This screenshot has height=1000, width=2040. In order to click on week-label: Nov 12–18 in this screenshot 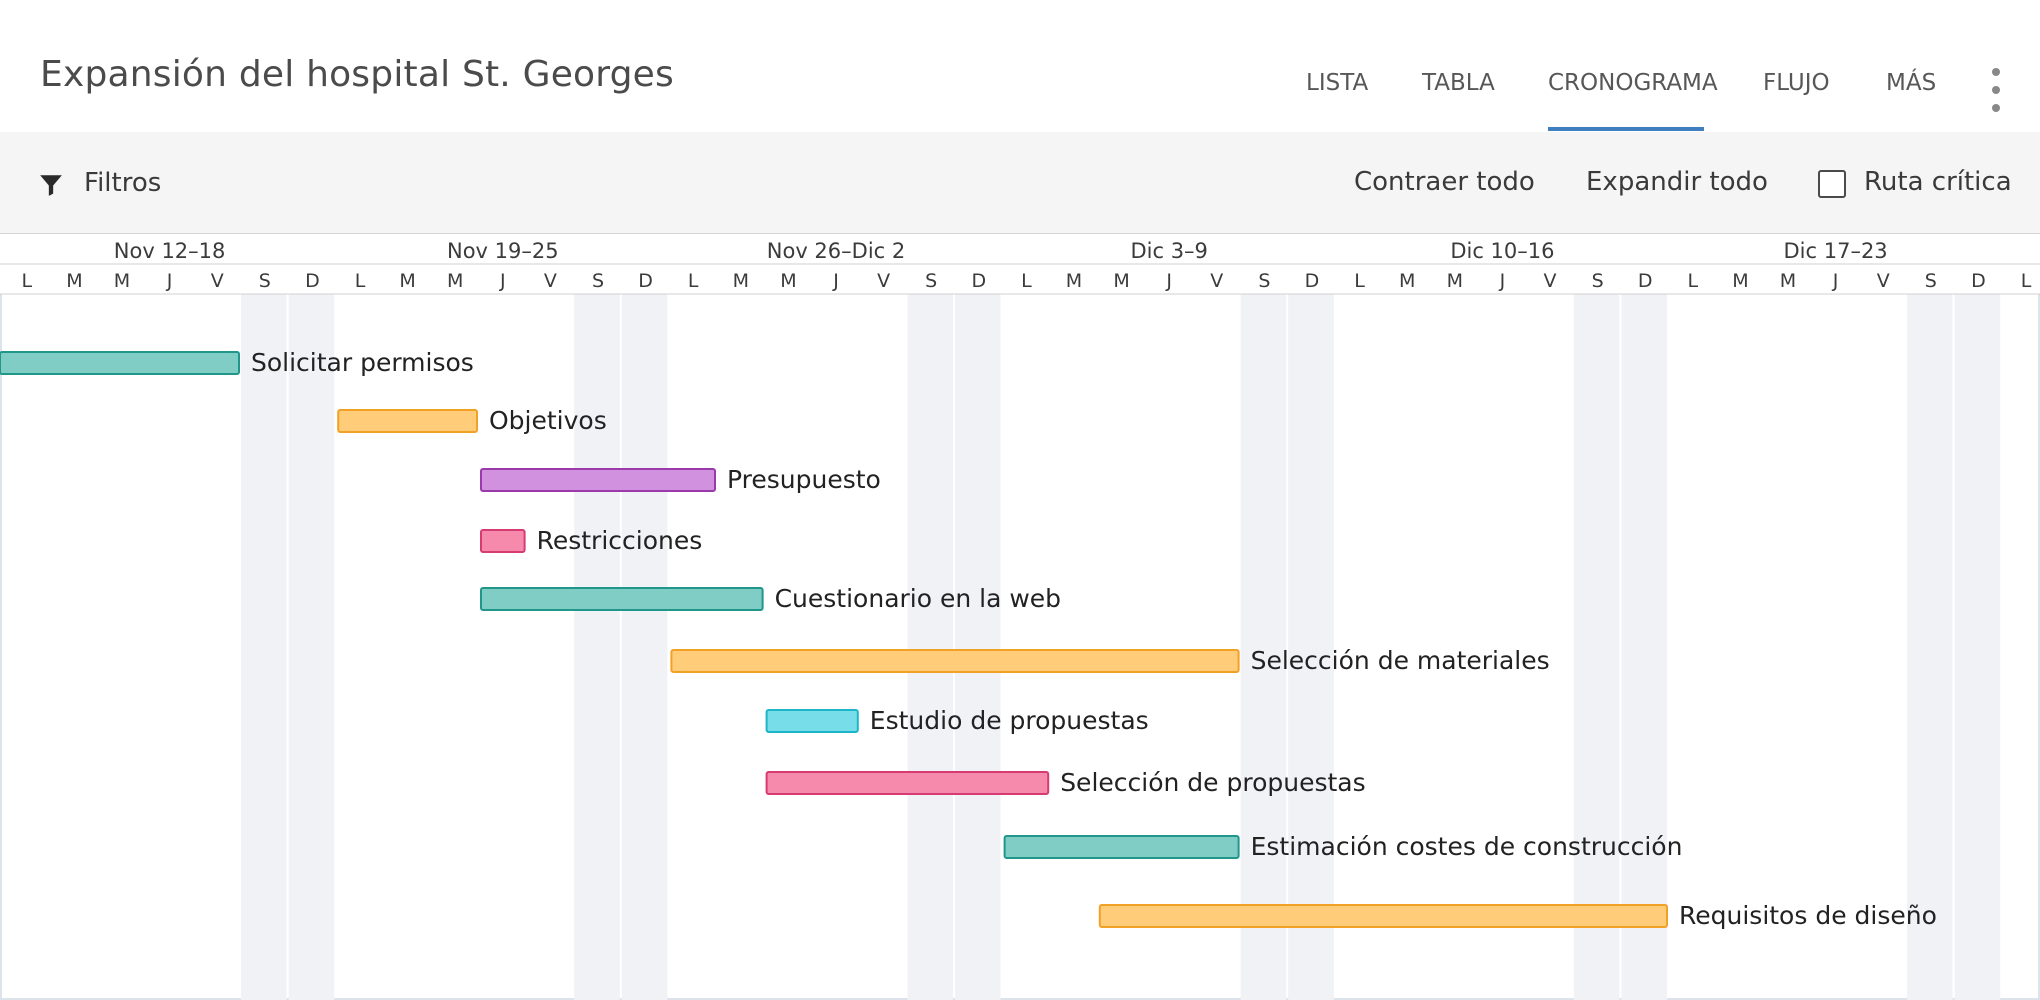, I will do `click(170, 251)`.